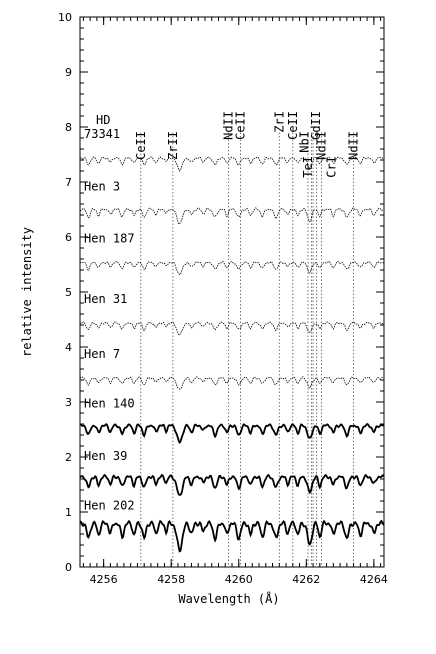  Describe the element at coordinates (306, 579) in the screenshot. I see `x-tick-label: 4262` at that location.